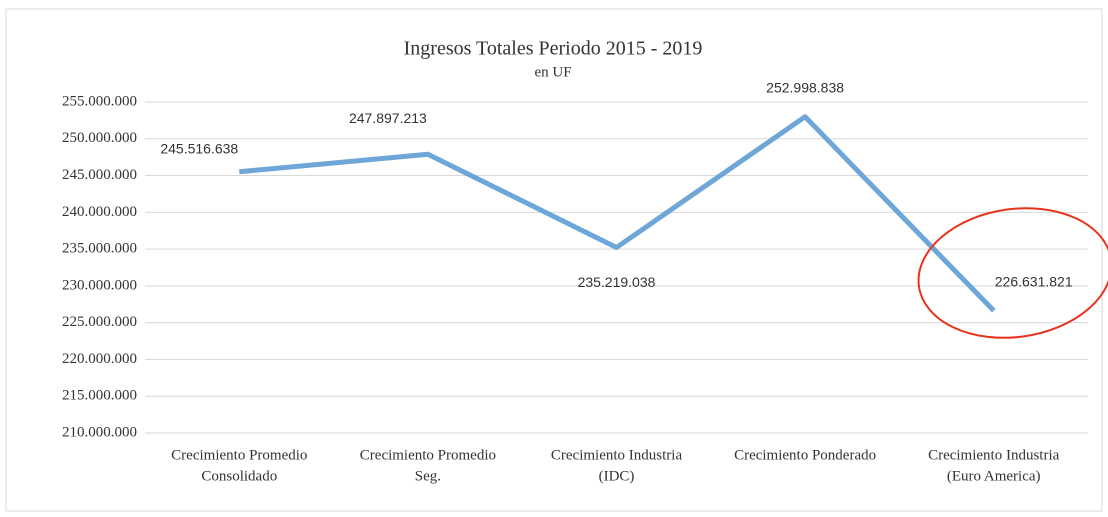  What do you see at coordinates (388, 118) in the screenshot?
I see `data-label: 247.897.213` at bounding box center [388, 118].